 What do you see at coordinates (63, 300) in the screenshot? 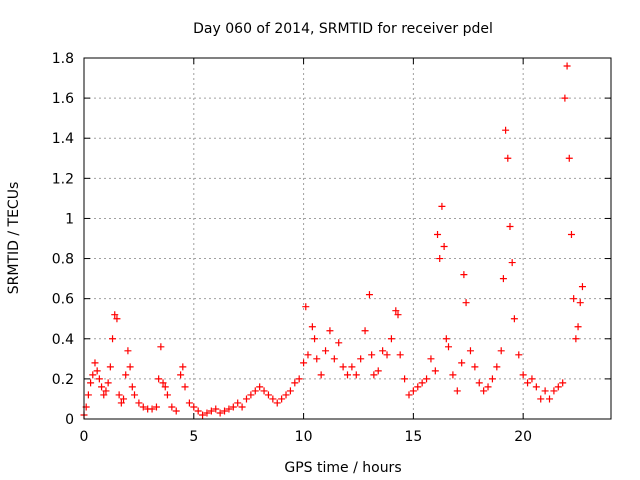
I see `y-tick-label: 0.6` at bounding box center [63, 300].